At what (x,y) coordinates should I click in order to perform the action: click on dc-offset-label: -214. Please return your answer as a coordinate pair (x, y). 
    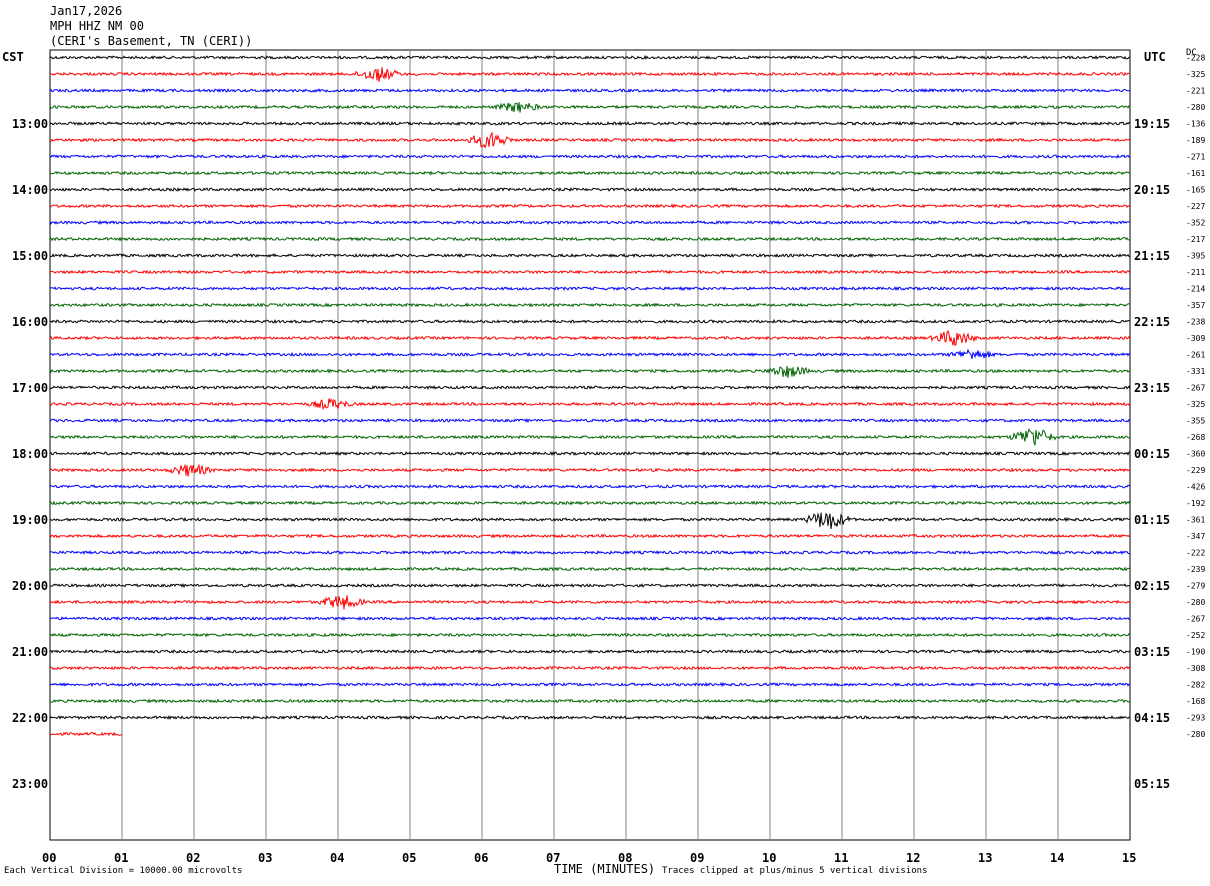
    Looking at the image, I should click on (1195, 289).